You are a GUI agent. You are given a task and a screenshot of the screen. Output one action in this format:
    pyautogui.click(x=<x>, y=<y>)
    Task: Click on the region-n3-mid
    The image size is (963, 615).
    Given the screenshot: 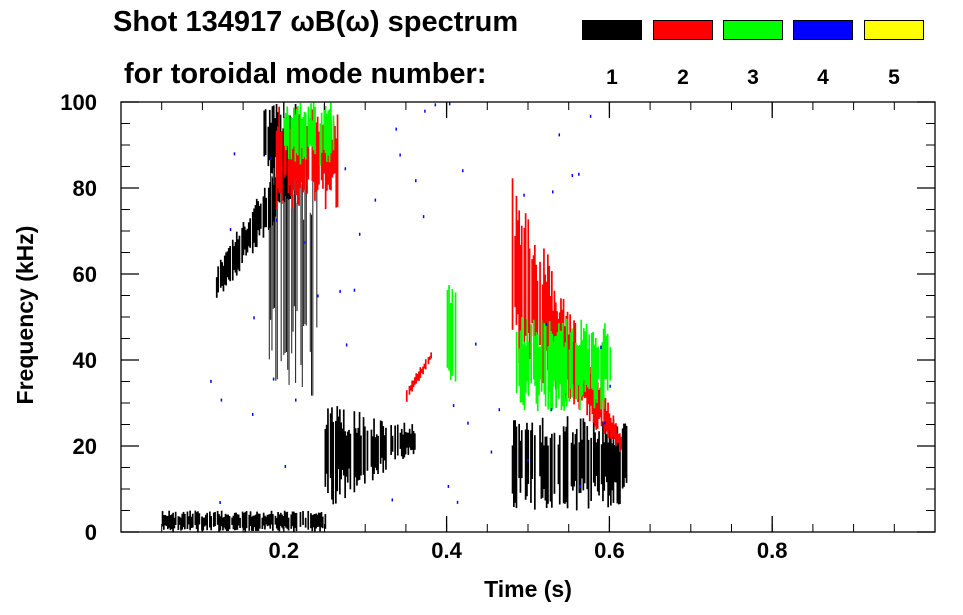 What is the action you would take?
    pyautogui.click(x=451, y=333)
    